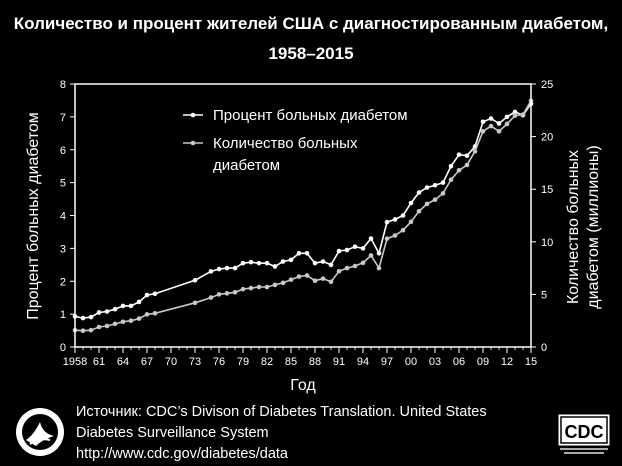 This screenshot has height=466, width=622. Describe the element at coordinates (182, 454) in the screenshot. I see `source-url: http://www.cdc.gov/diabetes/data` at that location.